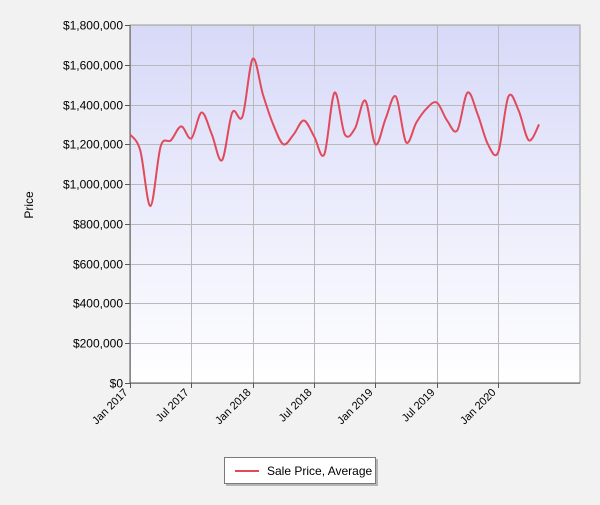  I want to click on y-tick-label: $600,000, so click(98, 265).